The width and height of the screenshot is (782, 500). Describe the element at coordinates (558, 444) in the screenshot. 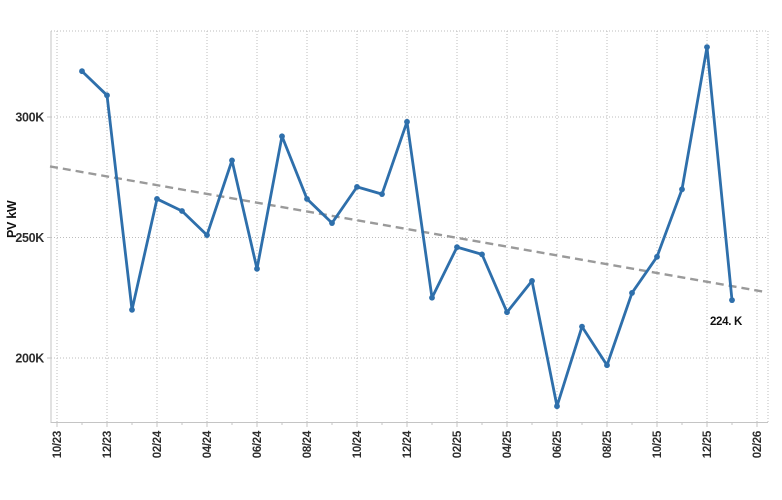

I see `x-tick-label: 06/25` at that location.